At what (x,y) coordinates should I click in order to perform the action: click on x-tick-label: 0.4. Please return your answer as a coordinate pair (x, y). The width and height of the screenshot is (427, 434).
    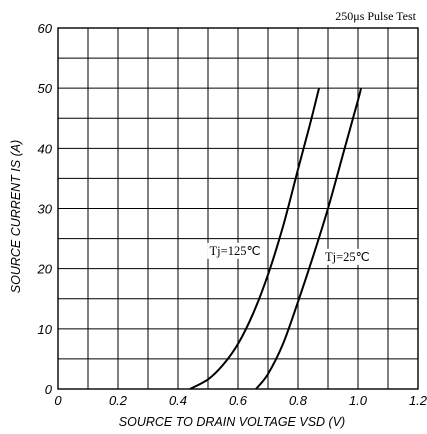
    Looking at the image, I should click on (178, 400).